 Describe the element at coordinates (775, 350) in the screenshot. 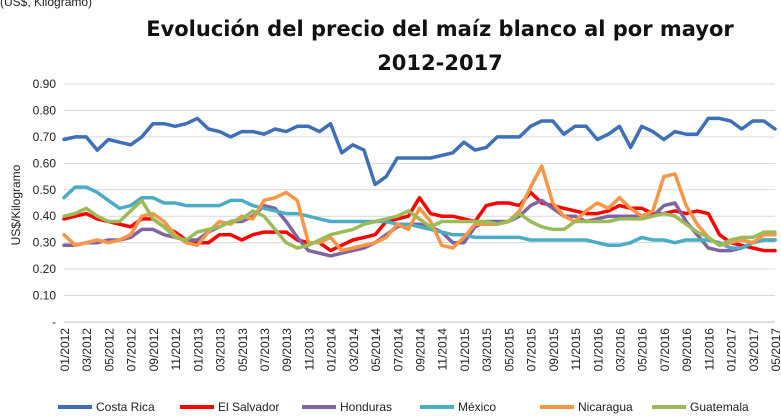

I see `x-tick-label: 05/2017` at that location.